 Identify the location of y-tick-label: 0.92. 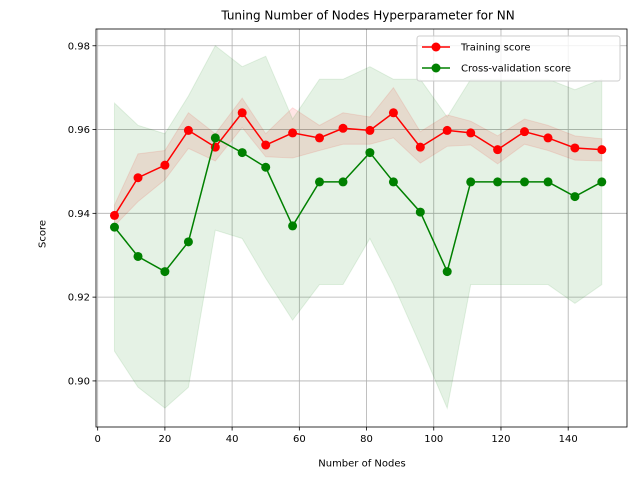
(79, 298).